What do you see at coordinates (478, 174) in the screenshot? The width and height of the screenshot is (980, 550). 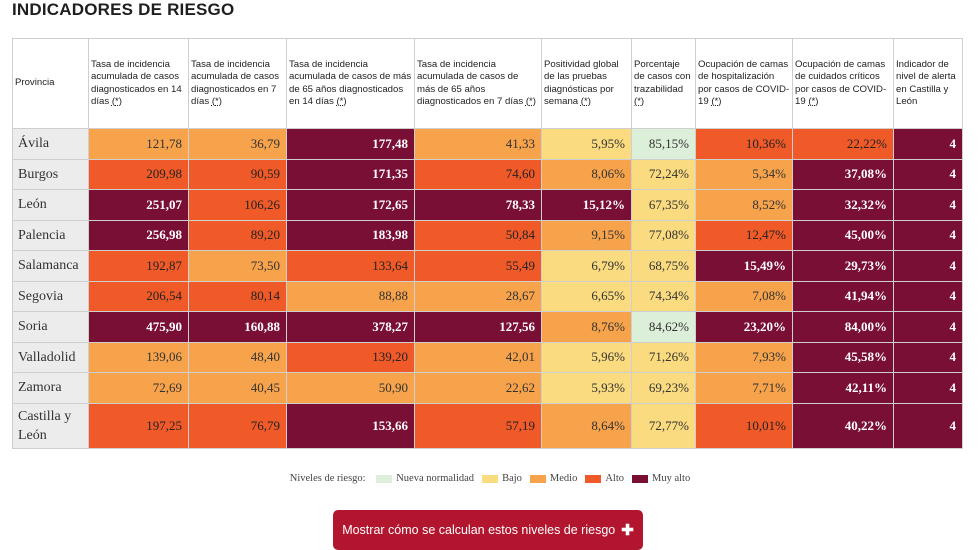 I see `indicator-value: 74,60` at bounding box center [478, 174].